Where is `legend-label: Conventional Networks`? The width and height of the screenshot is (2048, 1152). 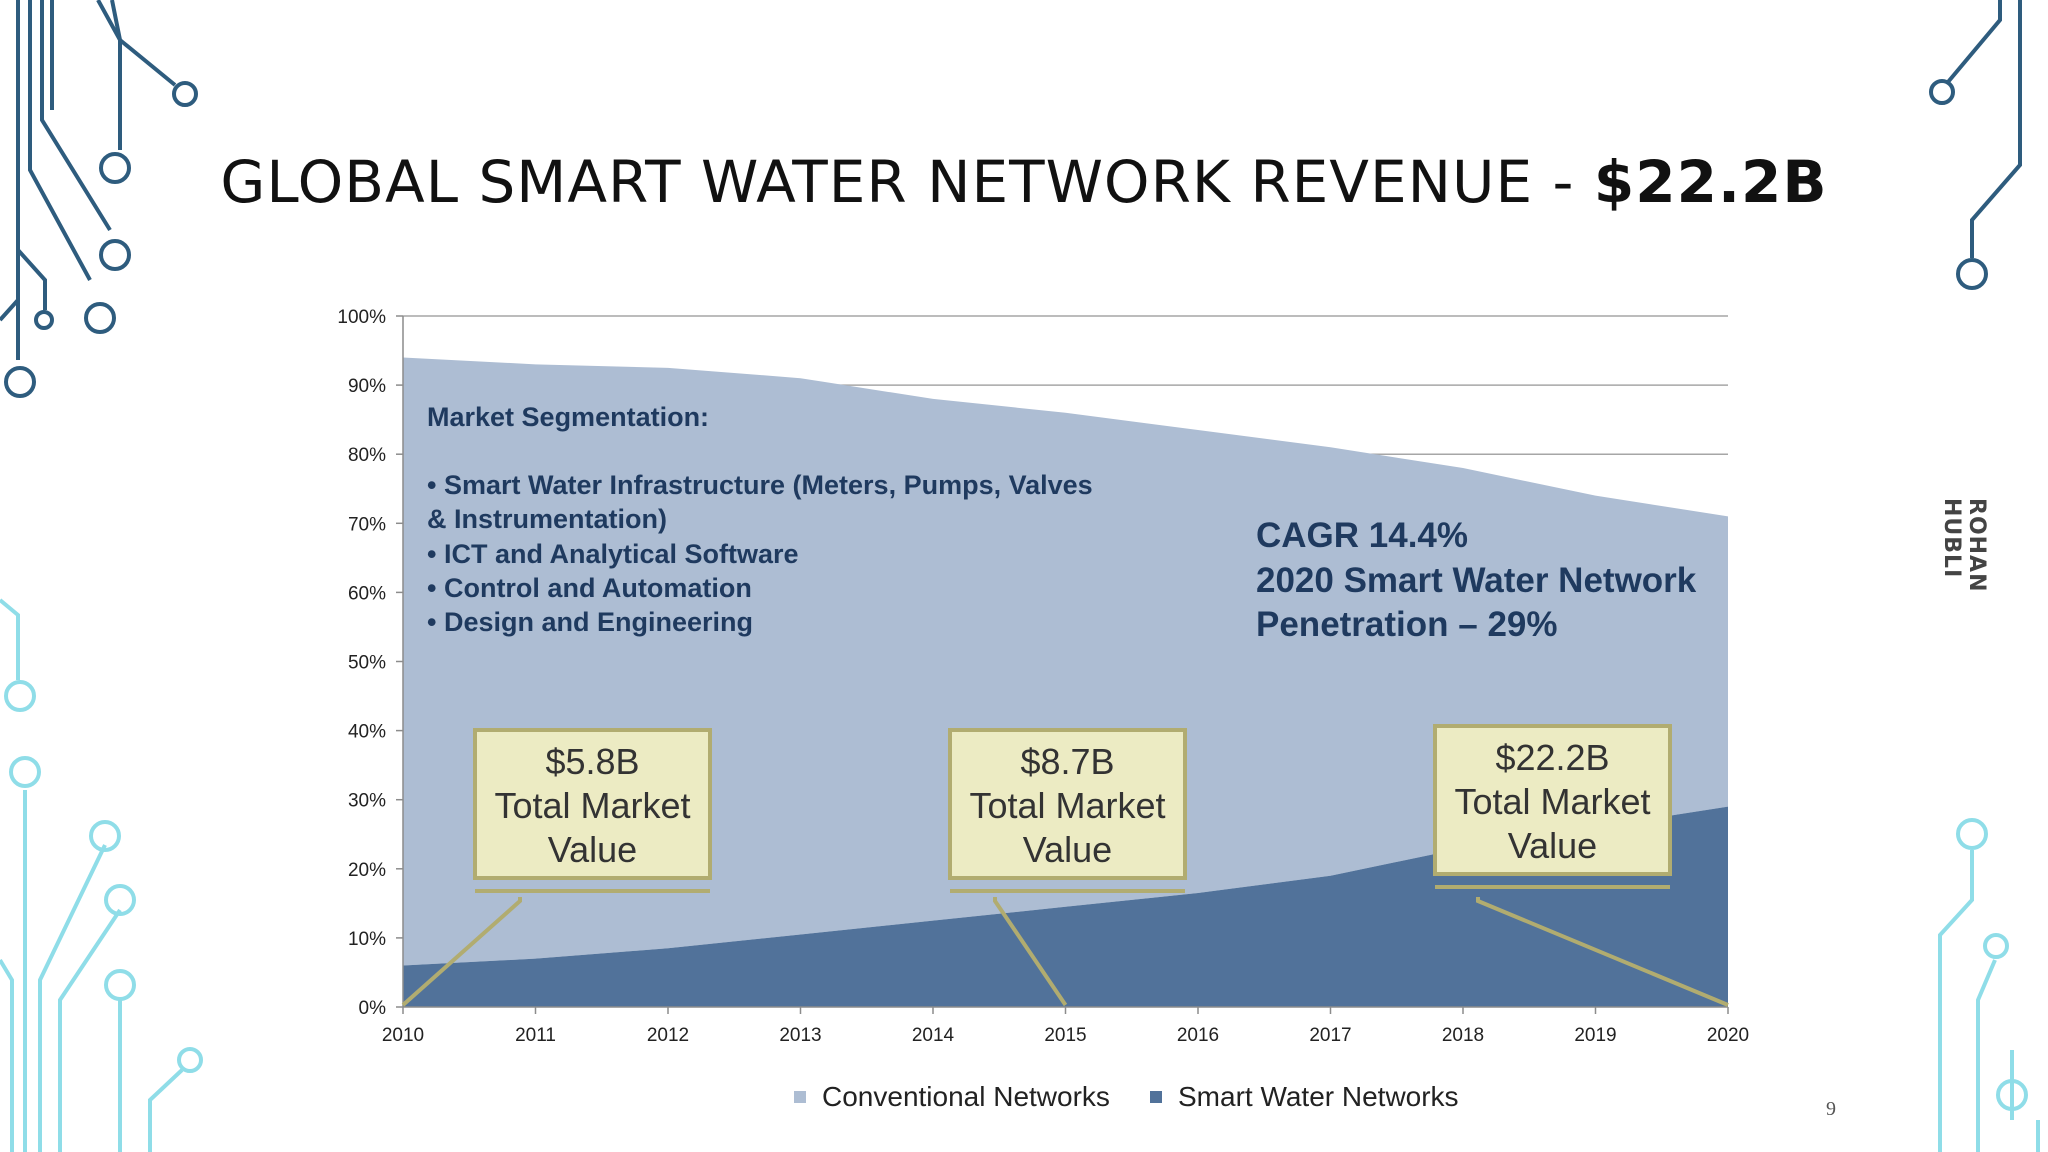 legend-label: Conventional Networks is located at coordinates (966, 1096).